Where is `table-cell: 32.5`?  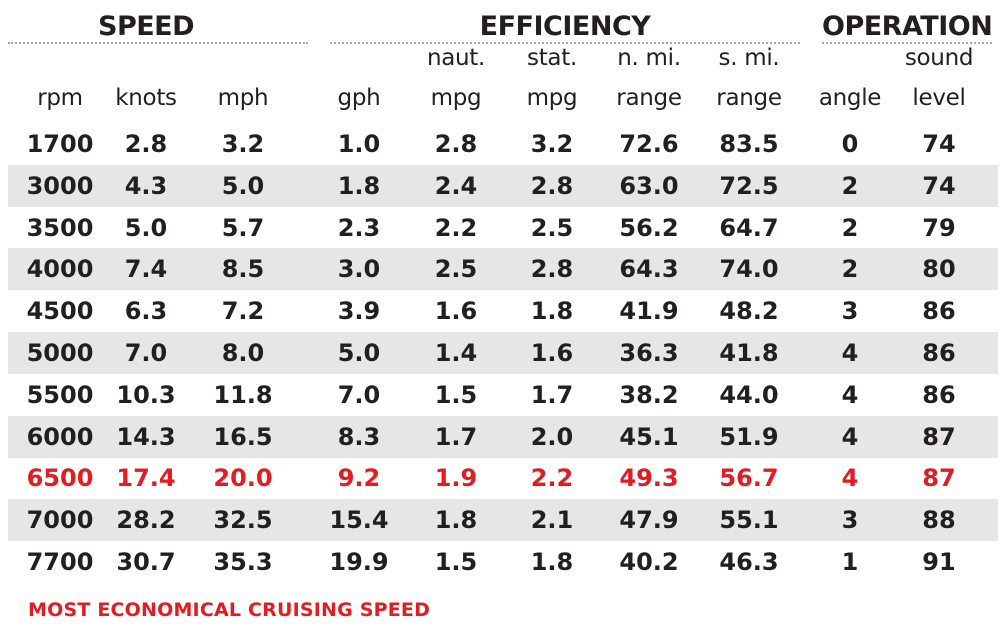 table-cell: 32.5 is located at coordinates (243, 520).